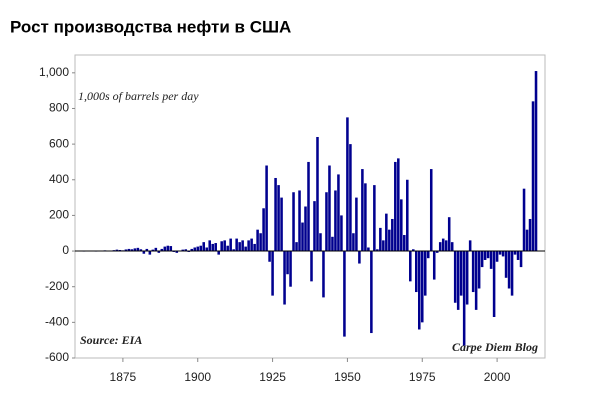 The image size is (600, 410). I want to click on x-tick-label: 1900, so click(197, 377).